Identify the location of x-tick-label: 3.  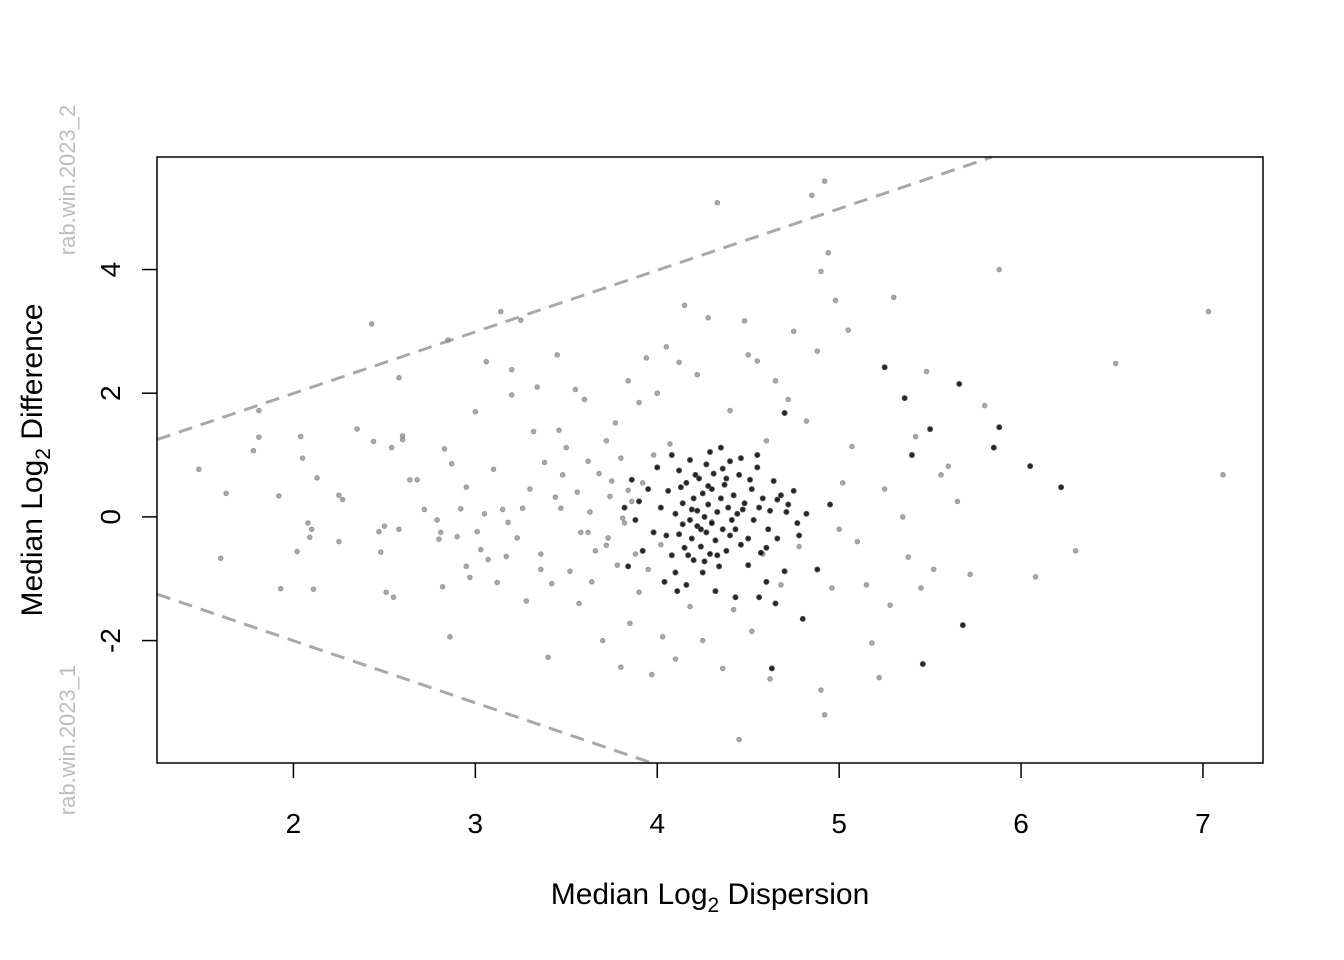
(476, 823).